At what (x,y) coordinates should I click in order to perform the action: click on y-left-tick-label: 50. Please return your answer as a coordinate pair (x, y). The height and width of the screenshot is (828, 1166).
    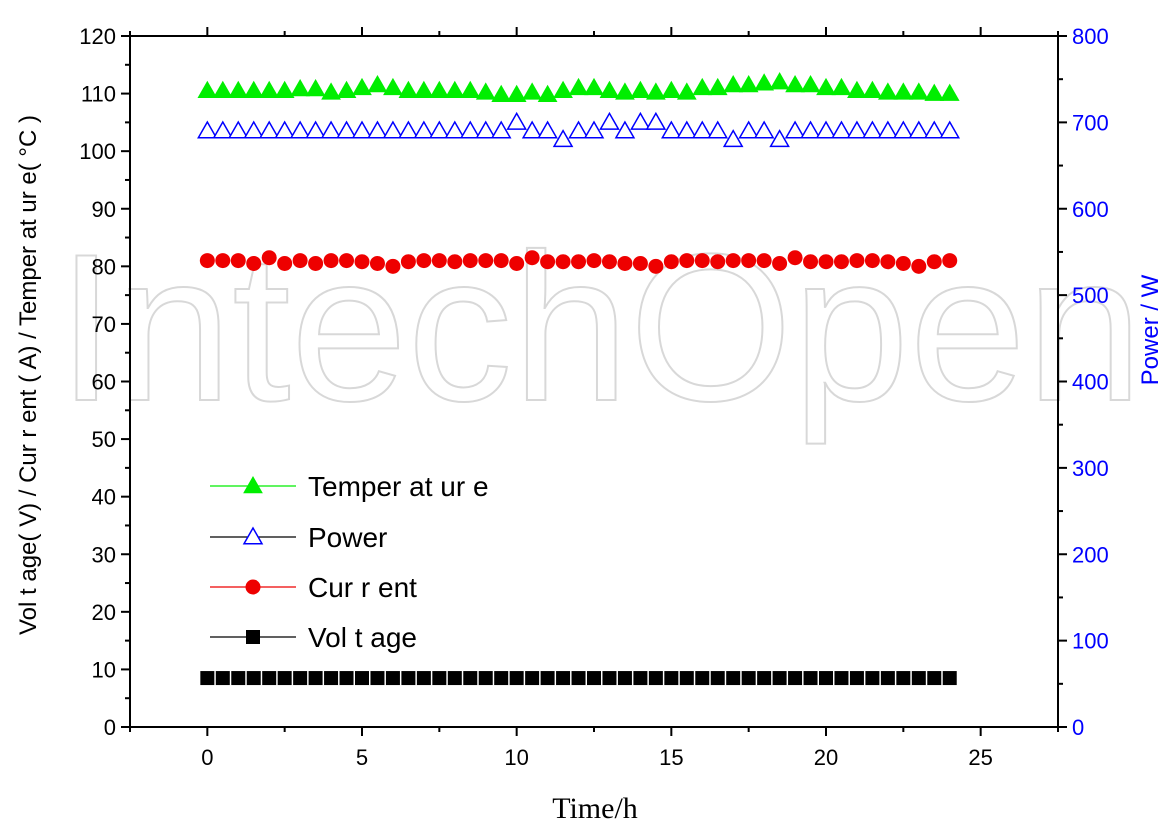
    Looking at the image, I should click on (104, 439).